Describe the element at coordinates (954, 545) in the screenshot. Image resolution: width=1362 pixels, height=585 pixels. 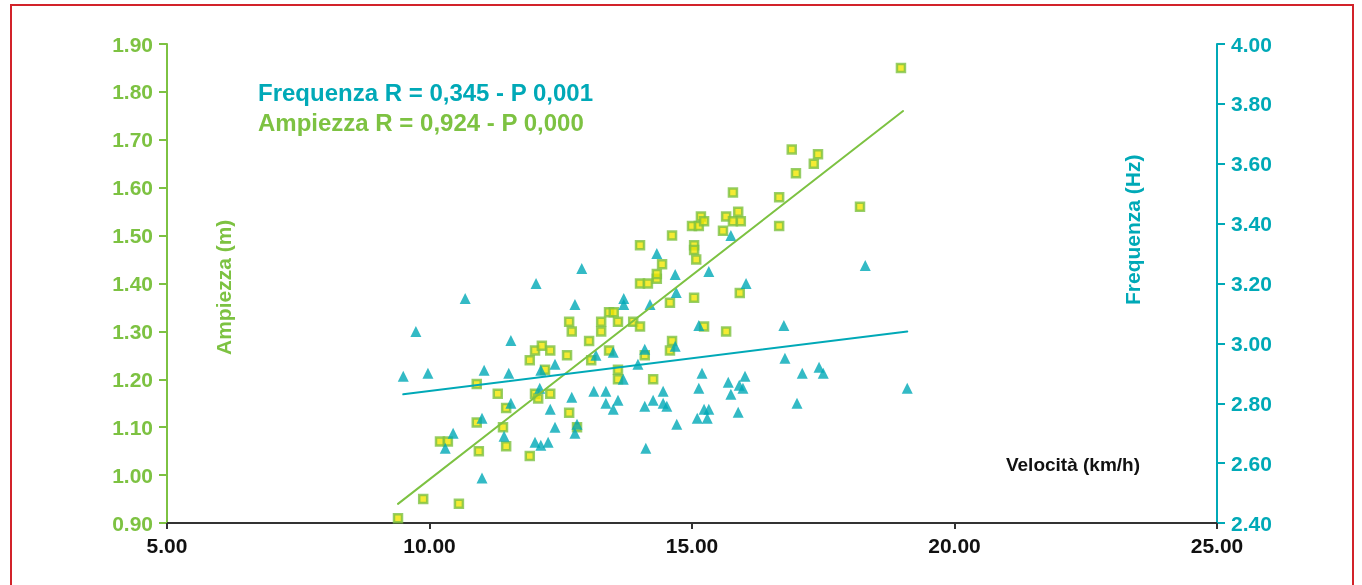
I see `x-tick-label: 20.00` at that location.